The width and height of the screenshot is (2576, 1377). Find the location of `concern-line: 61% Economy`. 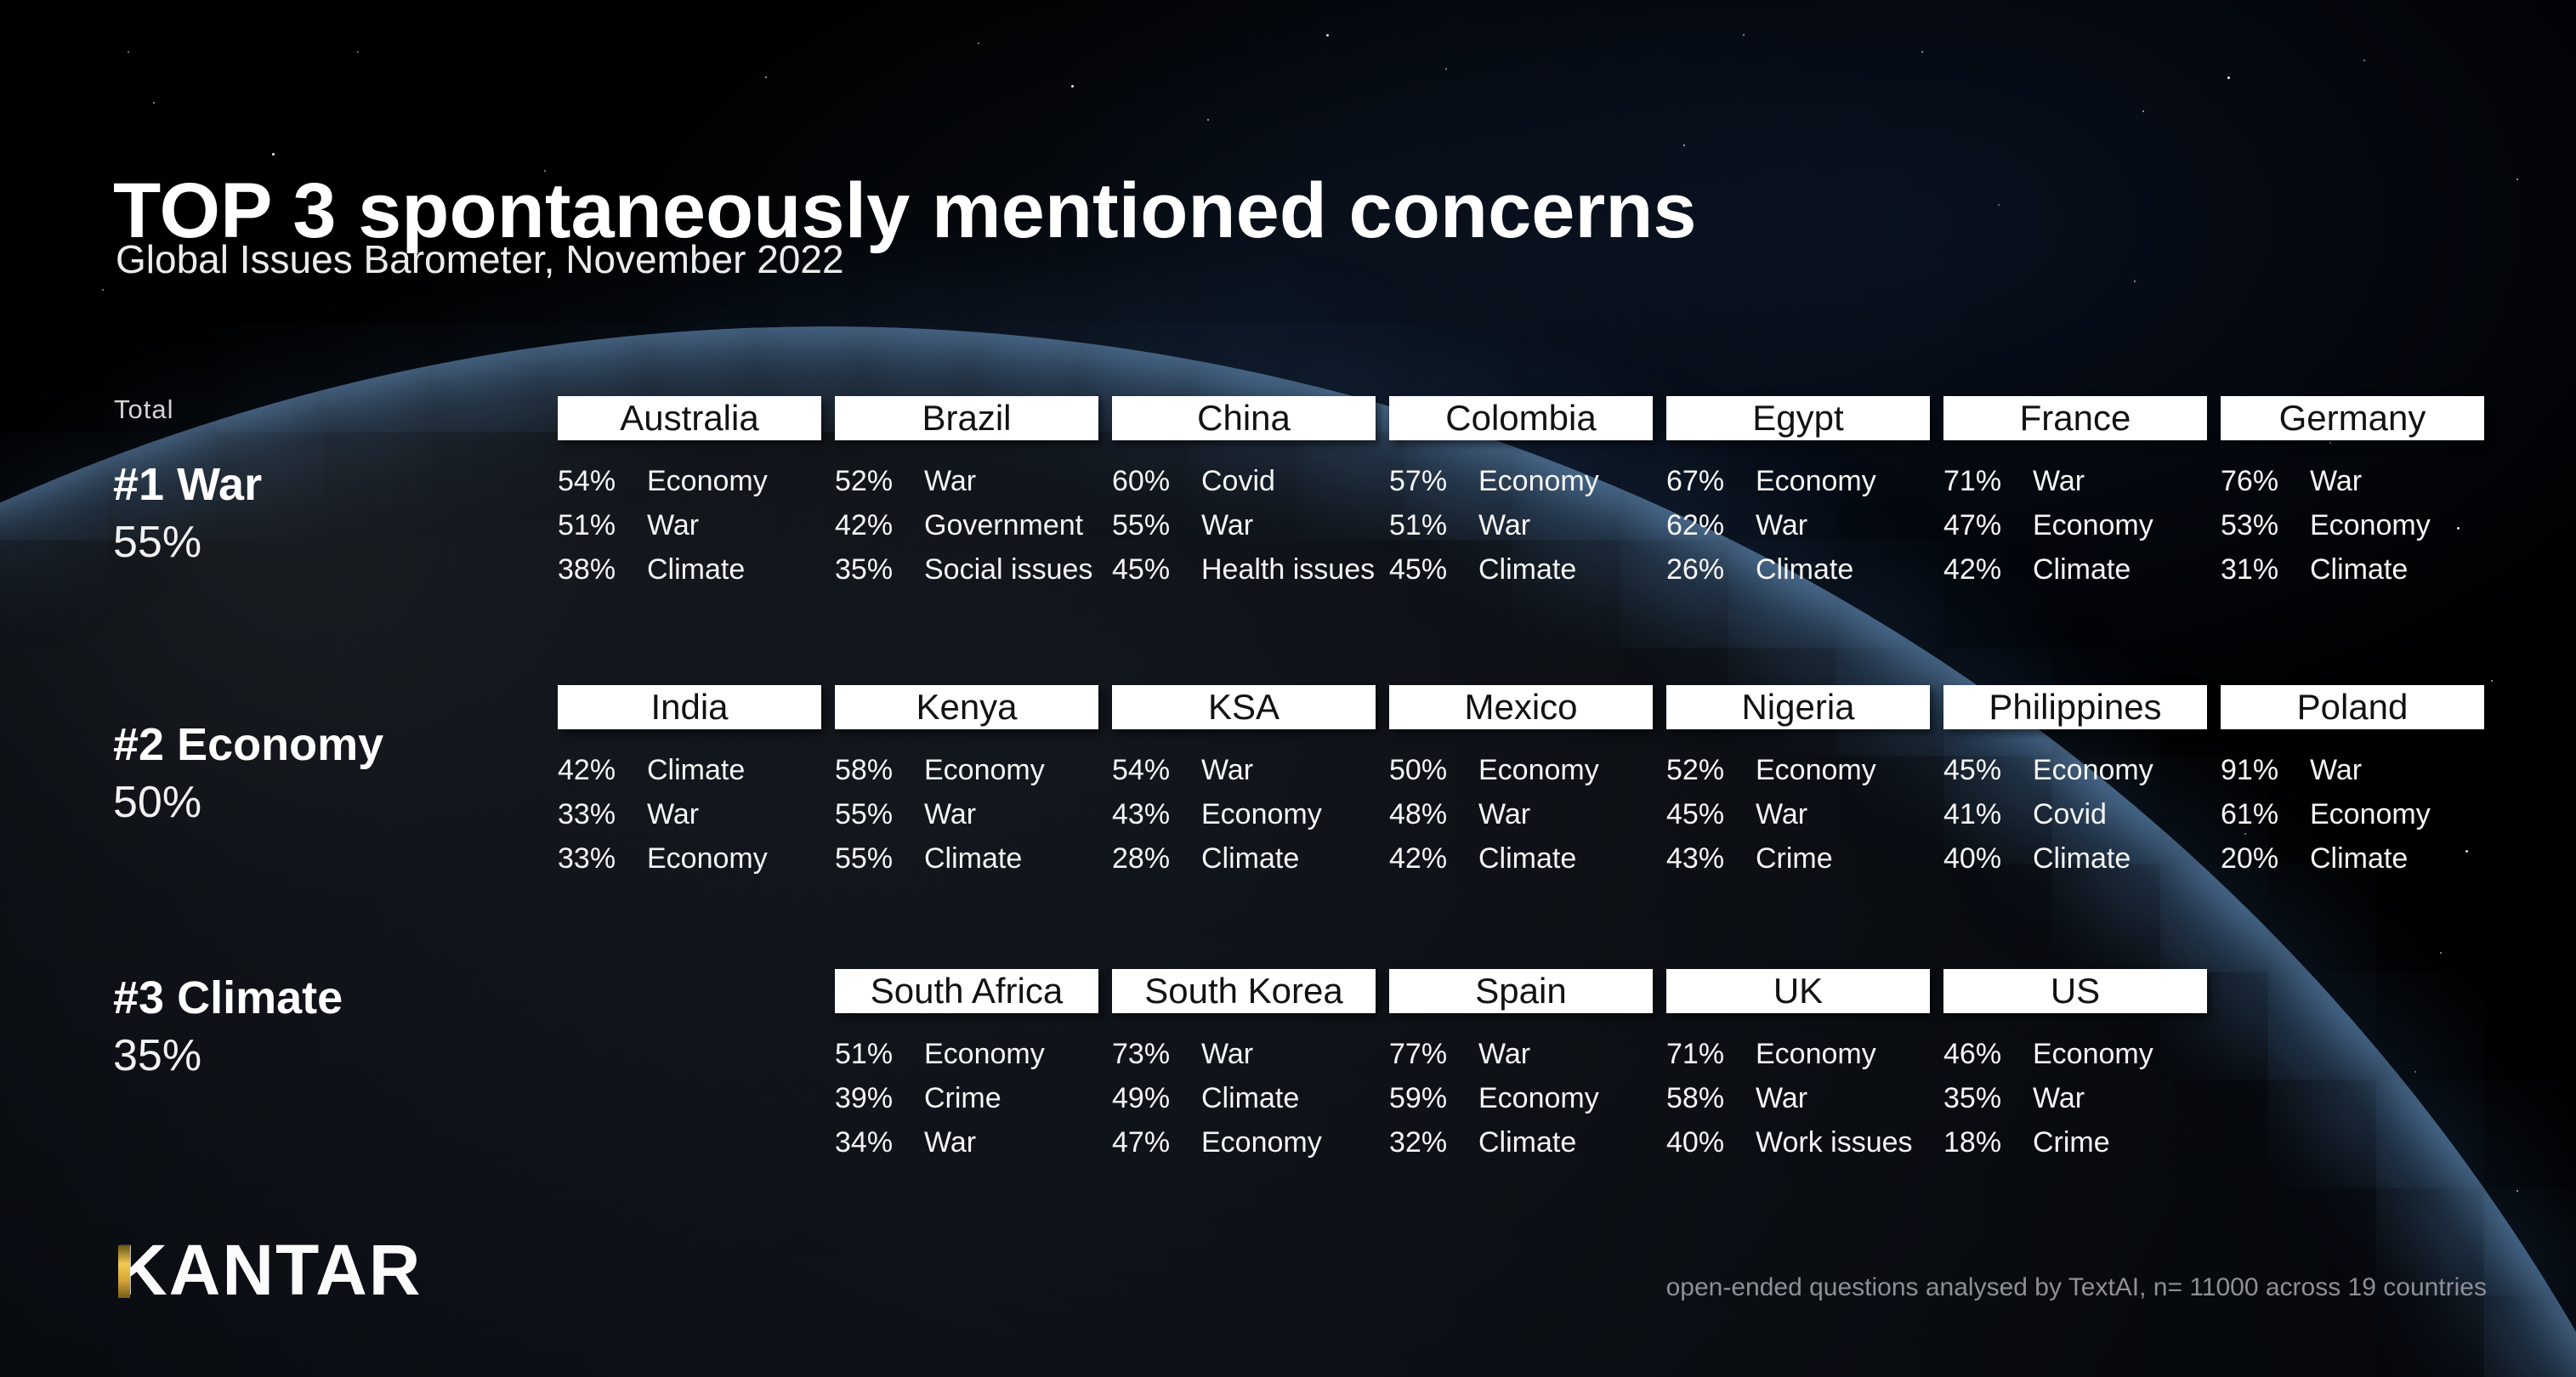

concern-line: 61% Economy is located at coordinates (2352, 814).